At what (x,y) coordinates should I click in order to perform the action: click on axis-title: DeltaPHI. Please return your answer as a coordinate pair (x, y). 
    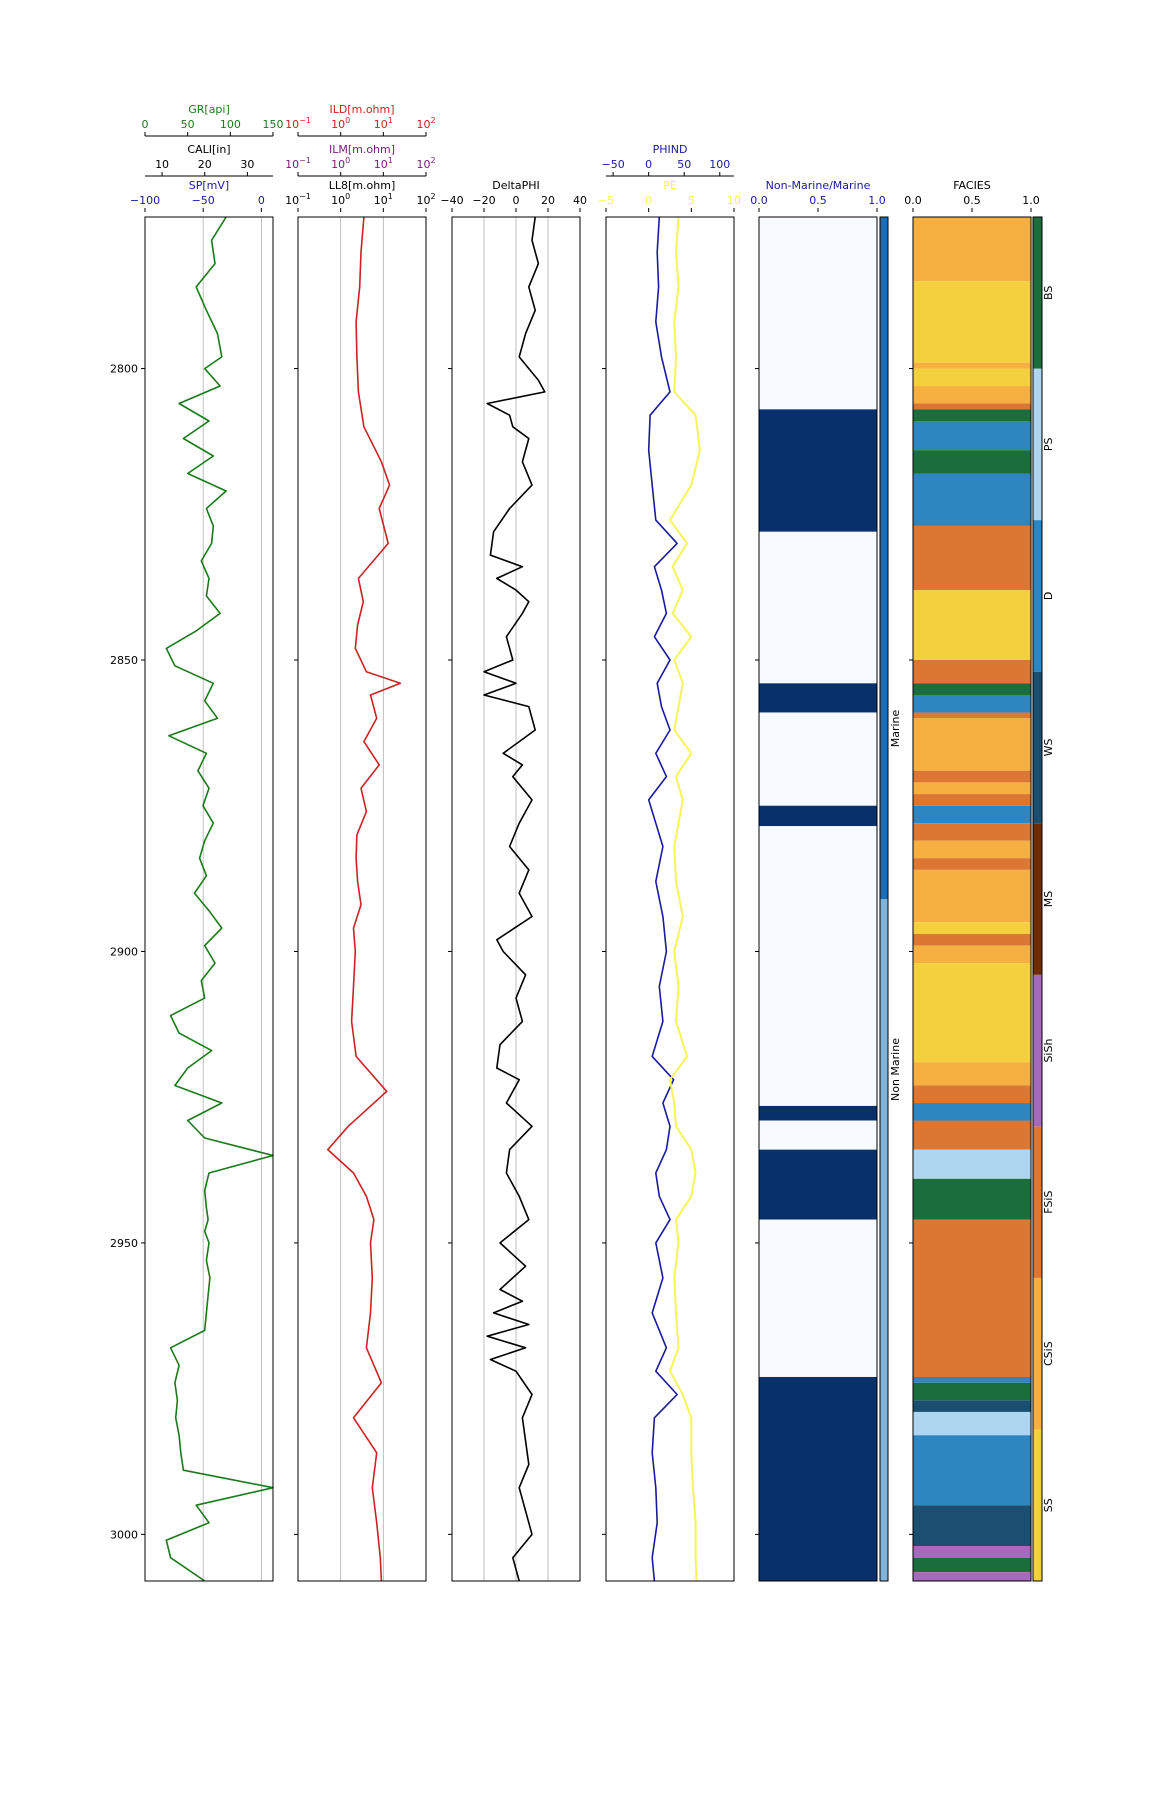
    Looking at the image, I should click on (516, 185).